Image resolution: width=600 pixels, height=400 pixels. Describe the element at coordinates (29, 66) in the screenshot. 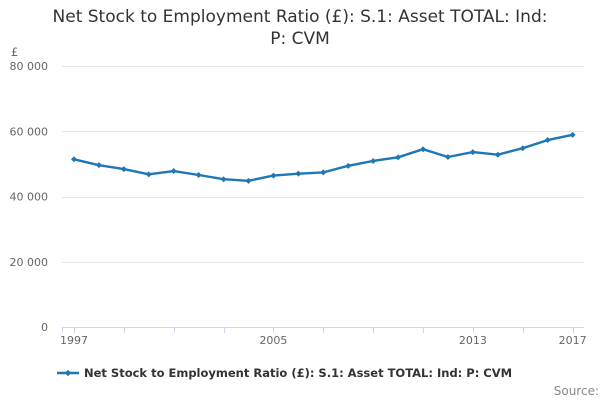

I see `y-tick-label: 80 000` at that location.